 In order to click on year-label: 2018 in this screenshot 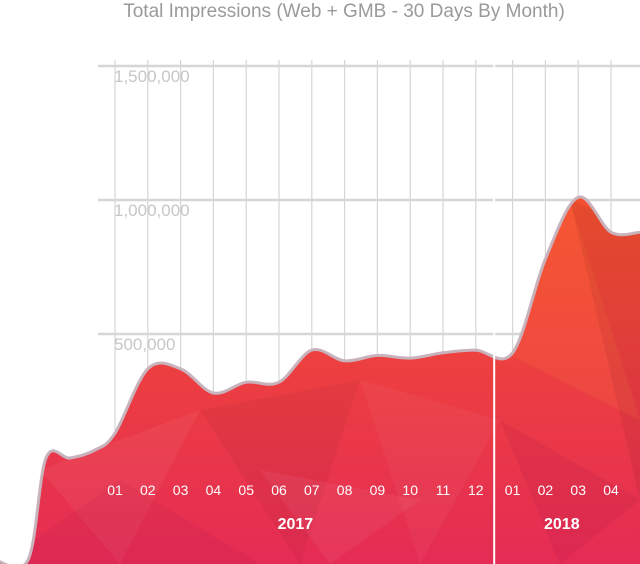, I will do `click(562, 524)`.